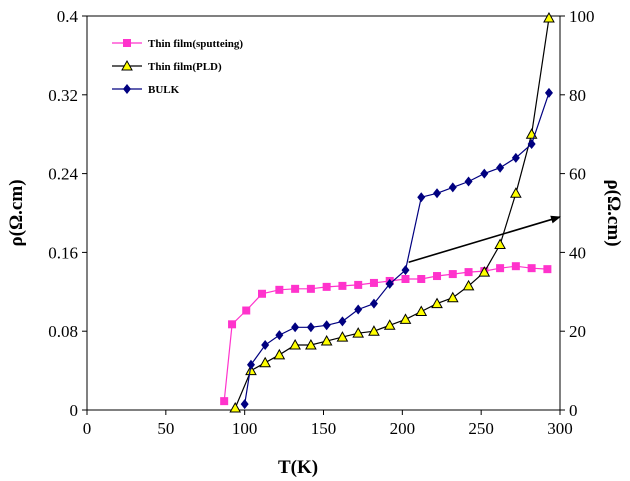 Image resolution: width=630 pixels, height=481 pixels. I want to click on x-tick-label: 150, so click(324, 428).